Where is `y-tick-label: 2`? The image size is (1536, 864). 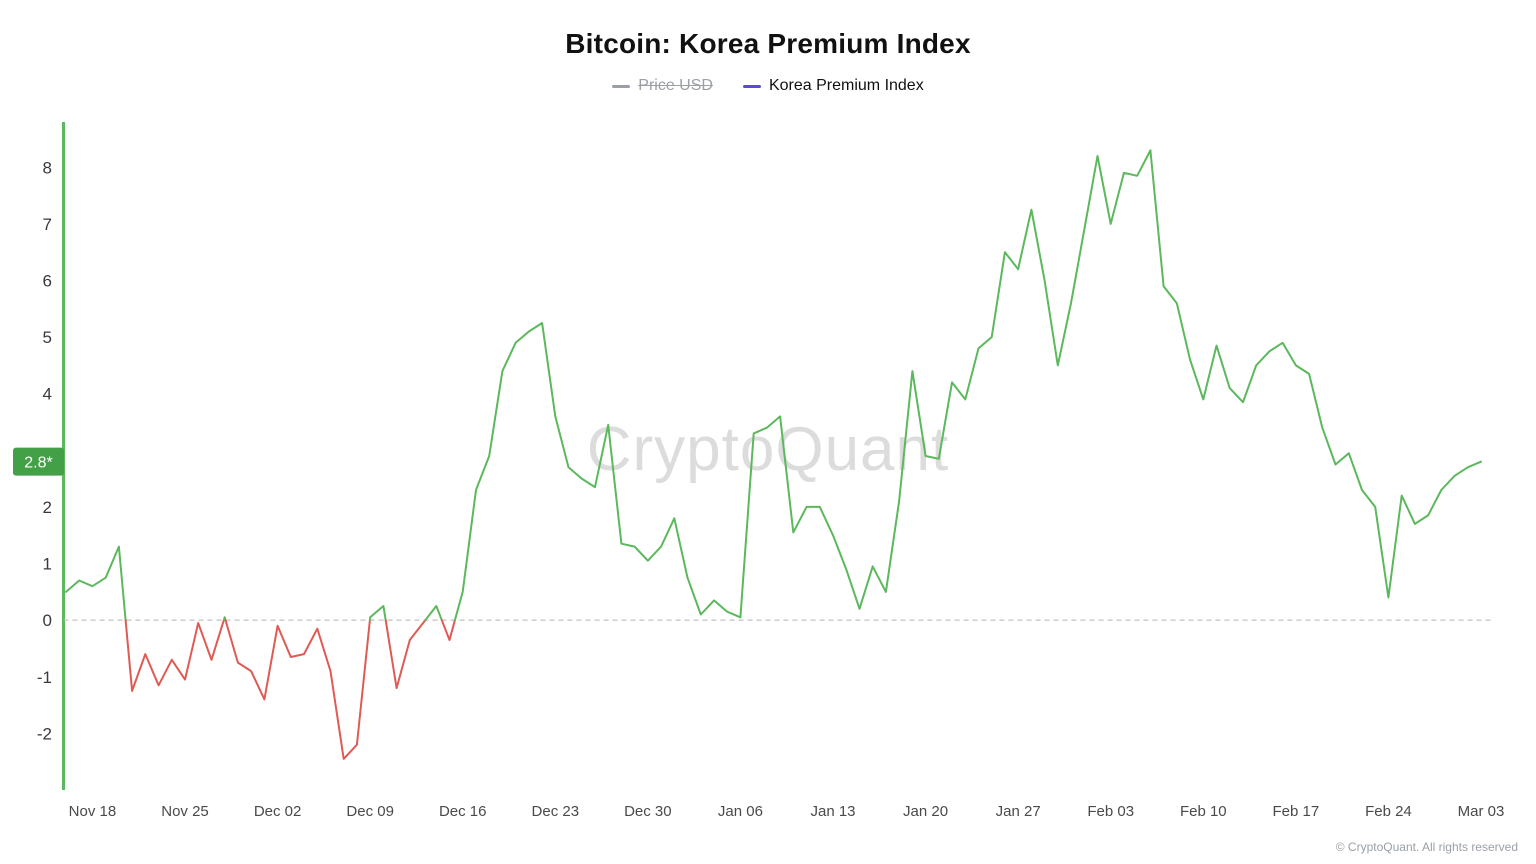 y-tick-label: 2 is located at coordinates (47, 507).